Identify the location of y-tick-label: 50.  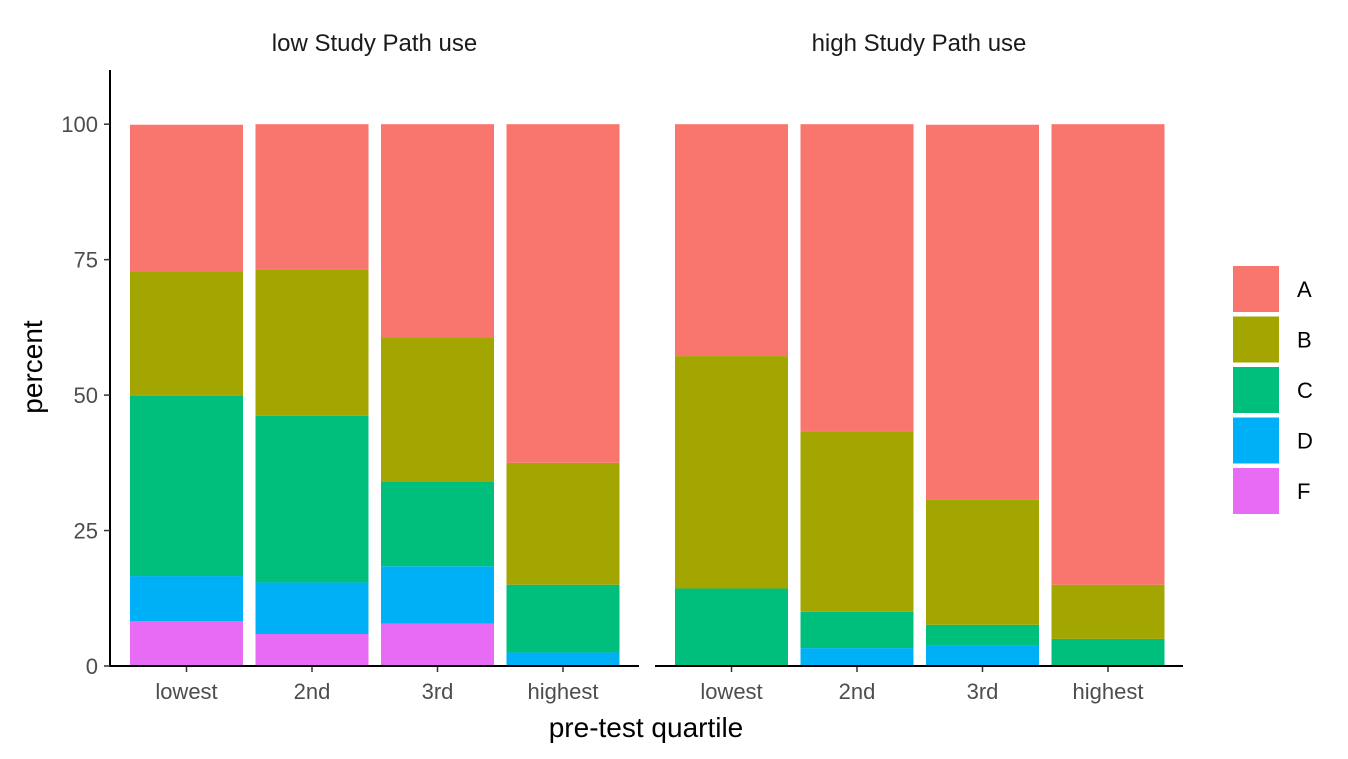
(86, 395).